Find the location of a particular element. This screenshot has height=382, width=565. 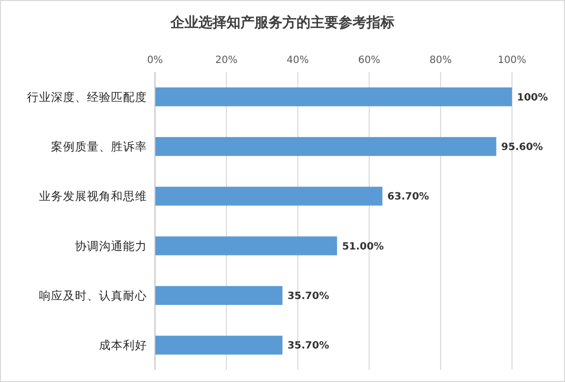

x-tick-label: 80% is located at coordinates (440, 60).